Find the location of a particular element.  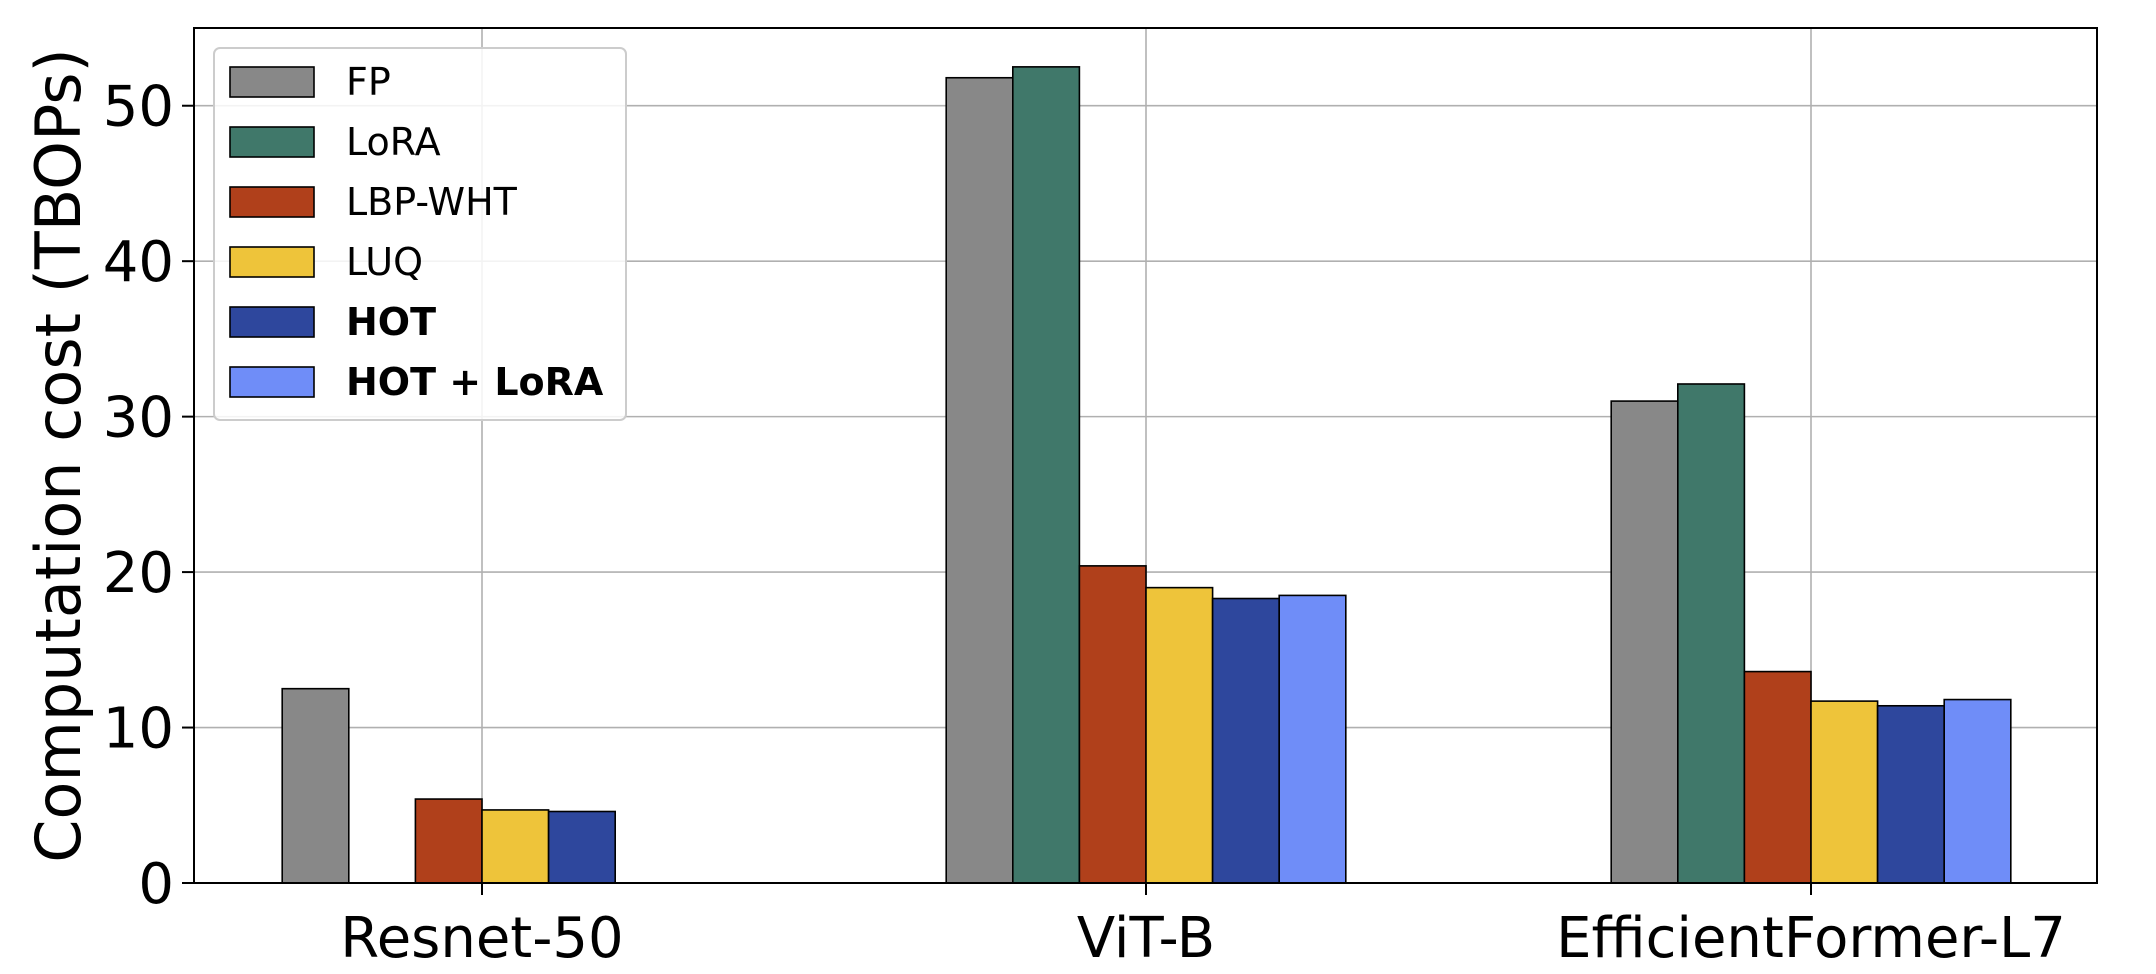

y-tick-label: 0 is located at coordinates (156, 884).